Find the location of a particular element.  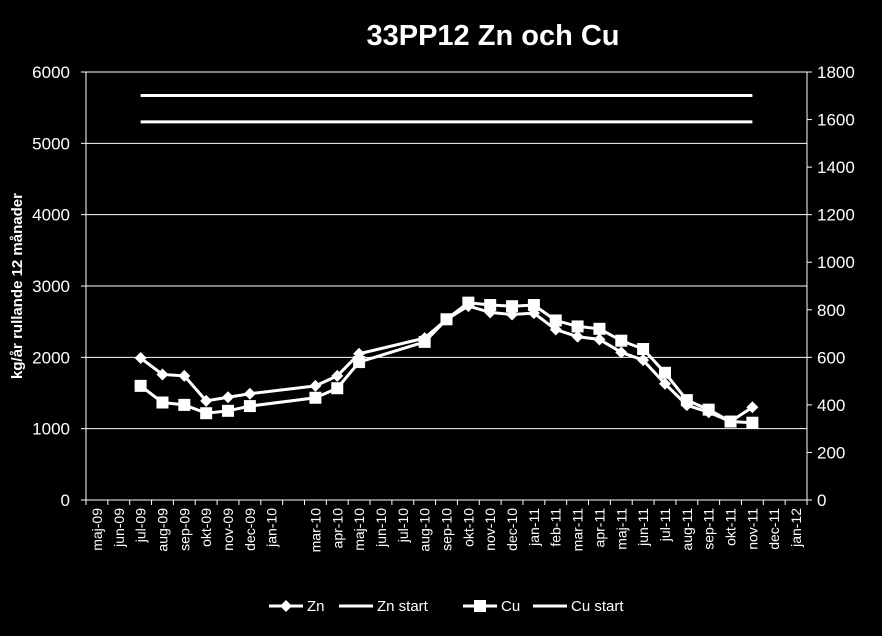

legend-item: Zn is located at coordinates (297, 606).